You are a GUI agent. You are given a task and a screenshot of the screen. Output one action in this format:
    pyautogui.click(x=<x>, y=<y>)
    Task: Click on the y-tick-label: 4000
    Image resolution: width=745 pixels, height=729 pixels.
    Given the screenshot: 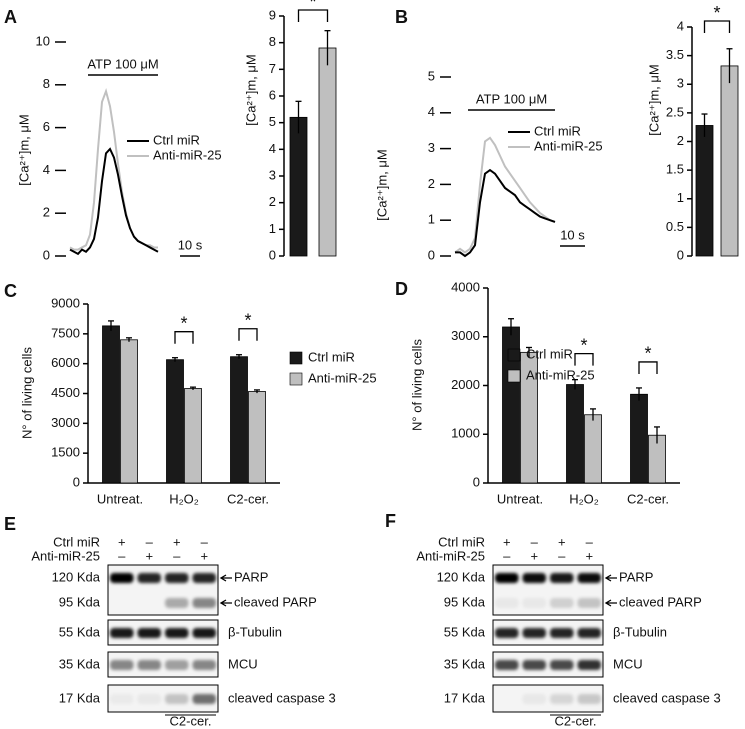 What is the action you would take?
    pyautogui.click(x=465, y=286)
    